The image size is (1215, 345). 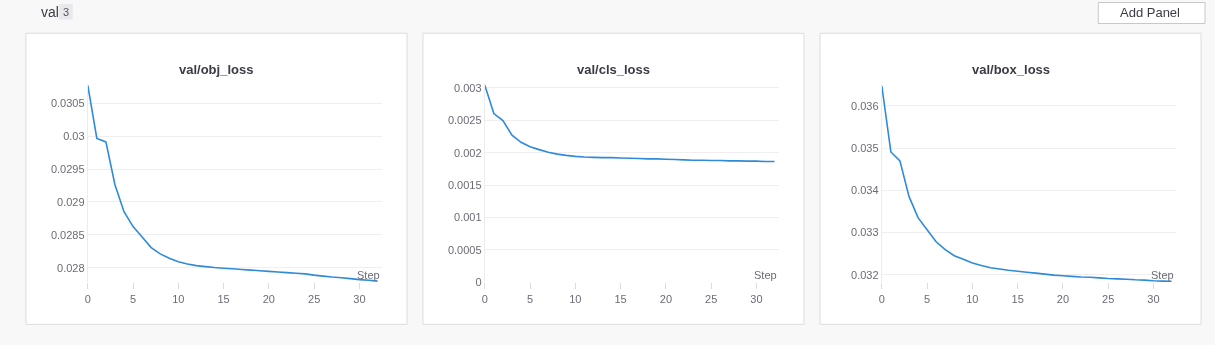 What do you see at coordinates (1011, 69) in the screenshot?
I see `chart-title: val/box_loss` at bounding box center [1011, 69].